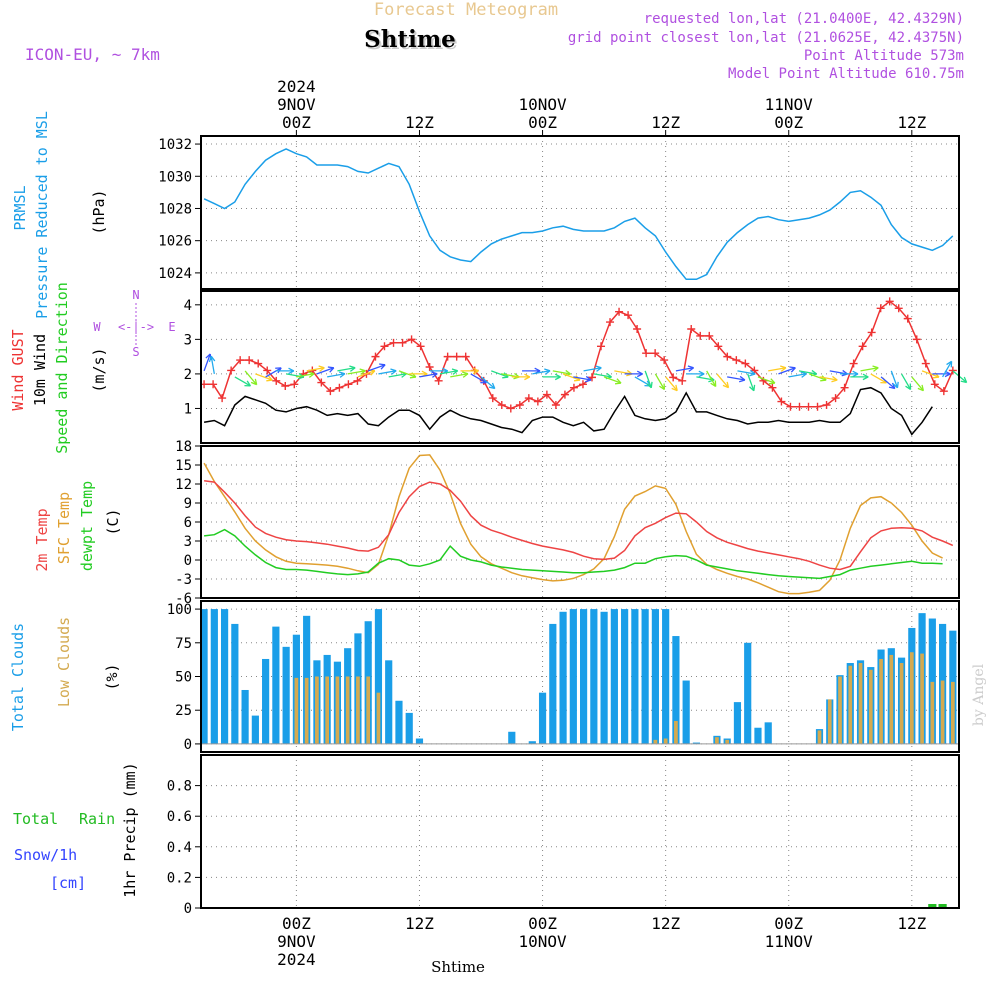  Describe the element at coordinates (135, 352) in the screenshot. I see `compass-s: S` at that location.